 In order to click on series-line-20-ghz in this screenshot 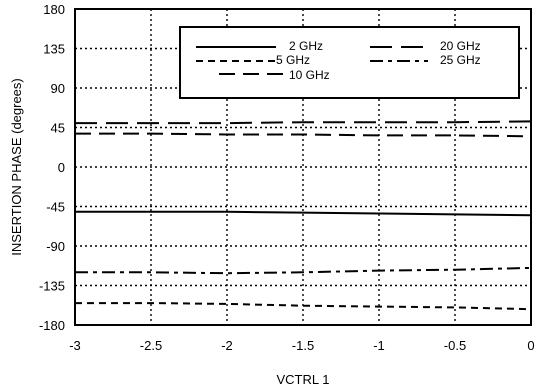, I will do `click(303, 122)`.